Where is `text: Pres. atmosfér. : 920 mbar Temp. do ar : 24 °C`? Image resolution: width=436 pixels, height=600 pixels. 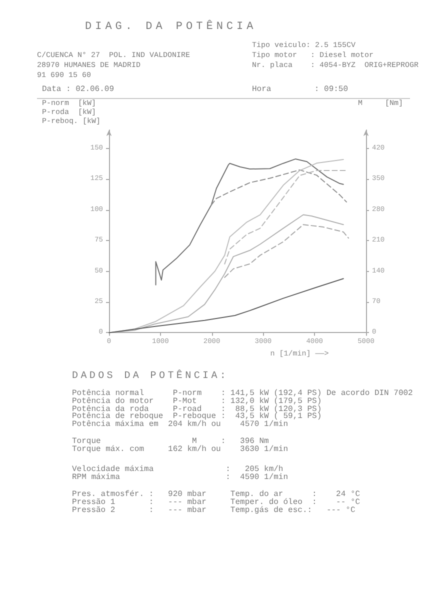
text: Pres. atmosfér. : 920 mbar Temp. do ar : 24 °C is located at coordinates (216, 494).